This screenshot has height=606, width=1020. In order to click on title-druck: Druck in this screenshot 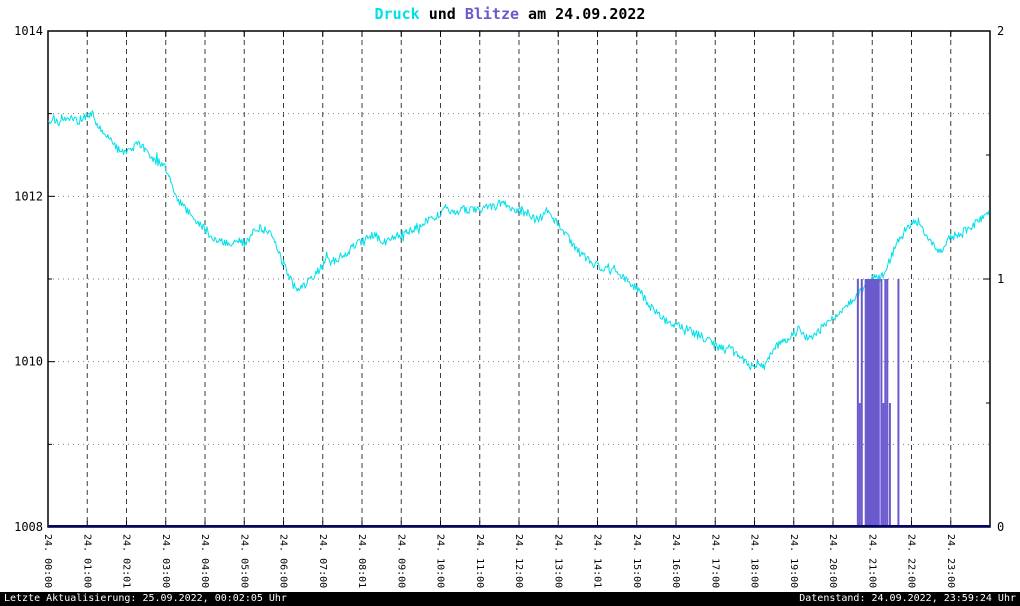, I will do `click(397, 14)`.